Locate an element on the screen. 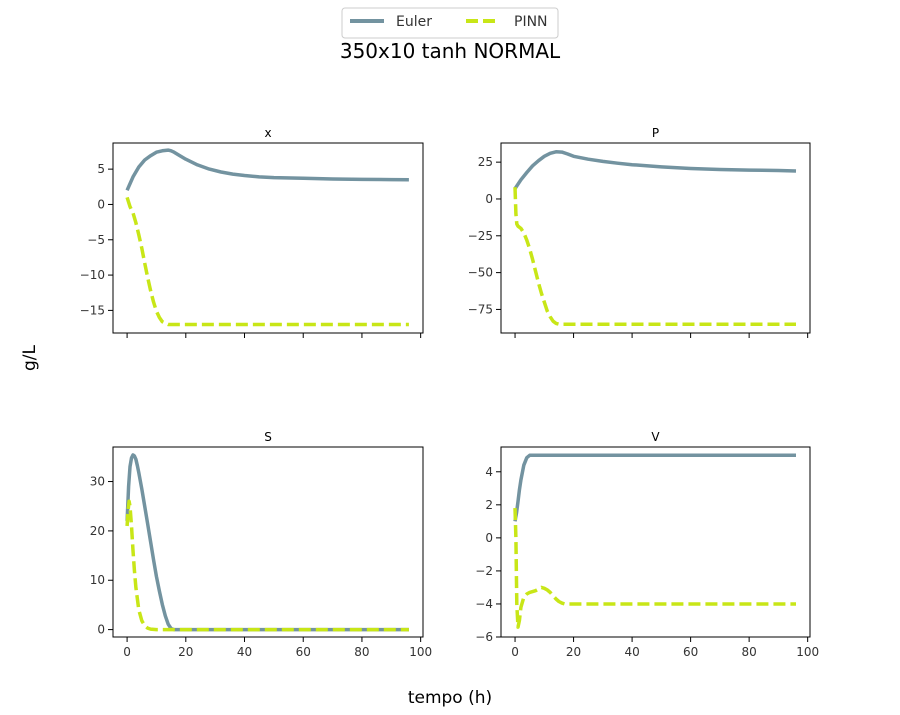  series-line-euler-p is located at coordinates (655, 170).